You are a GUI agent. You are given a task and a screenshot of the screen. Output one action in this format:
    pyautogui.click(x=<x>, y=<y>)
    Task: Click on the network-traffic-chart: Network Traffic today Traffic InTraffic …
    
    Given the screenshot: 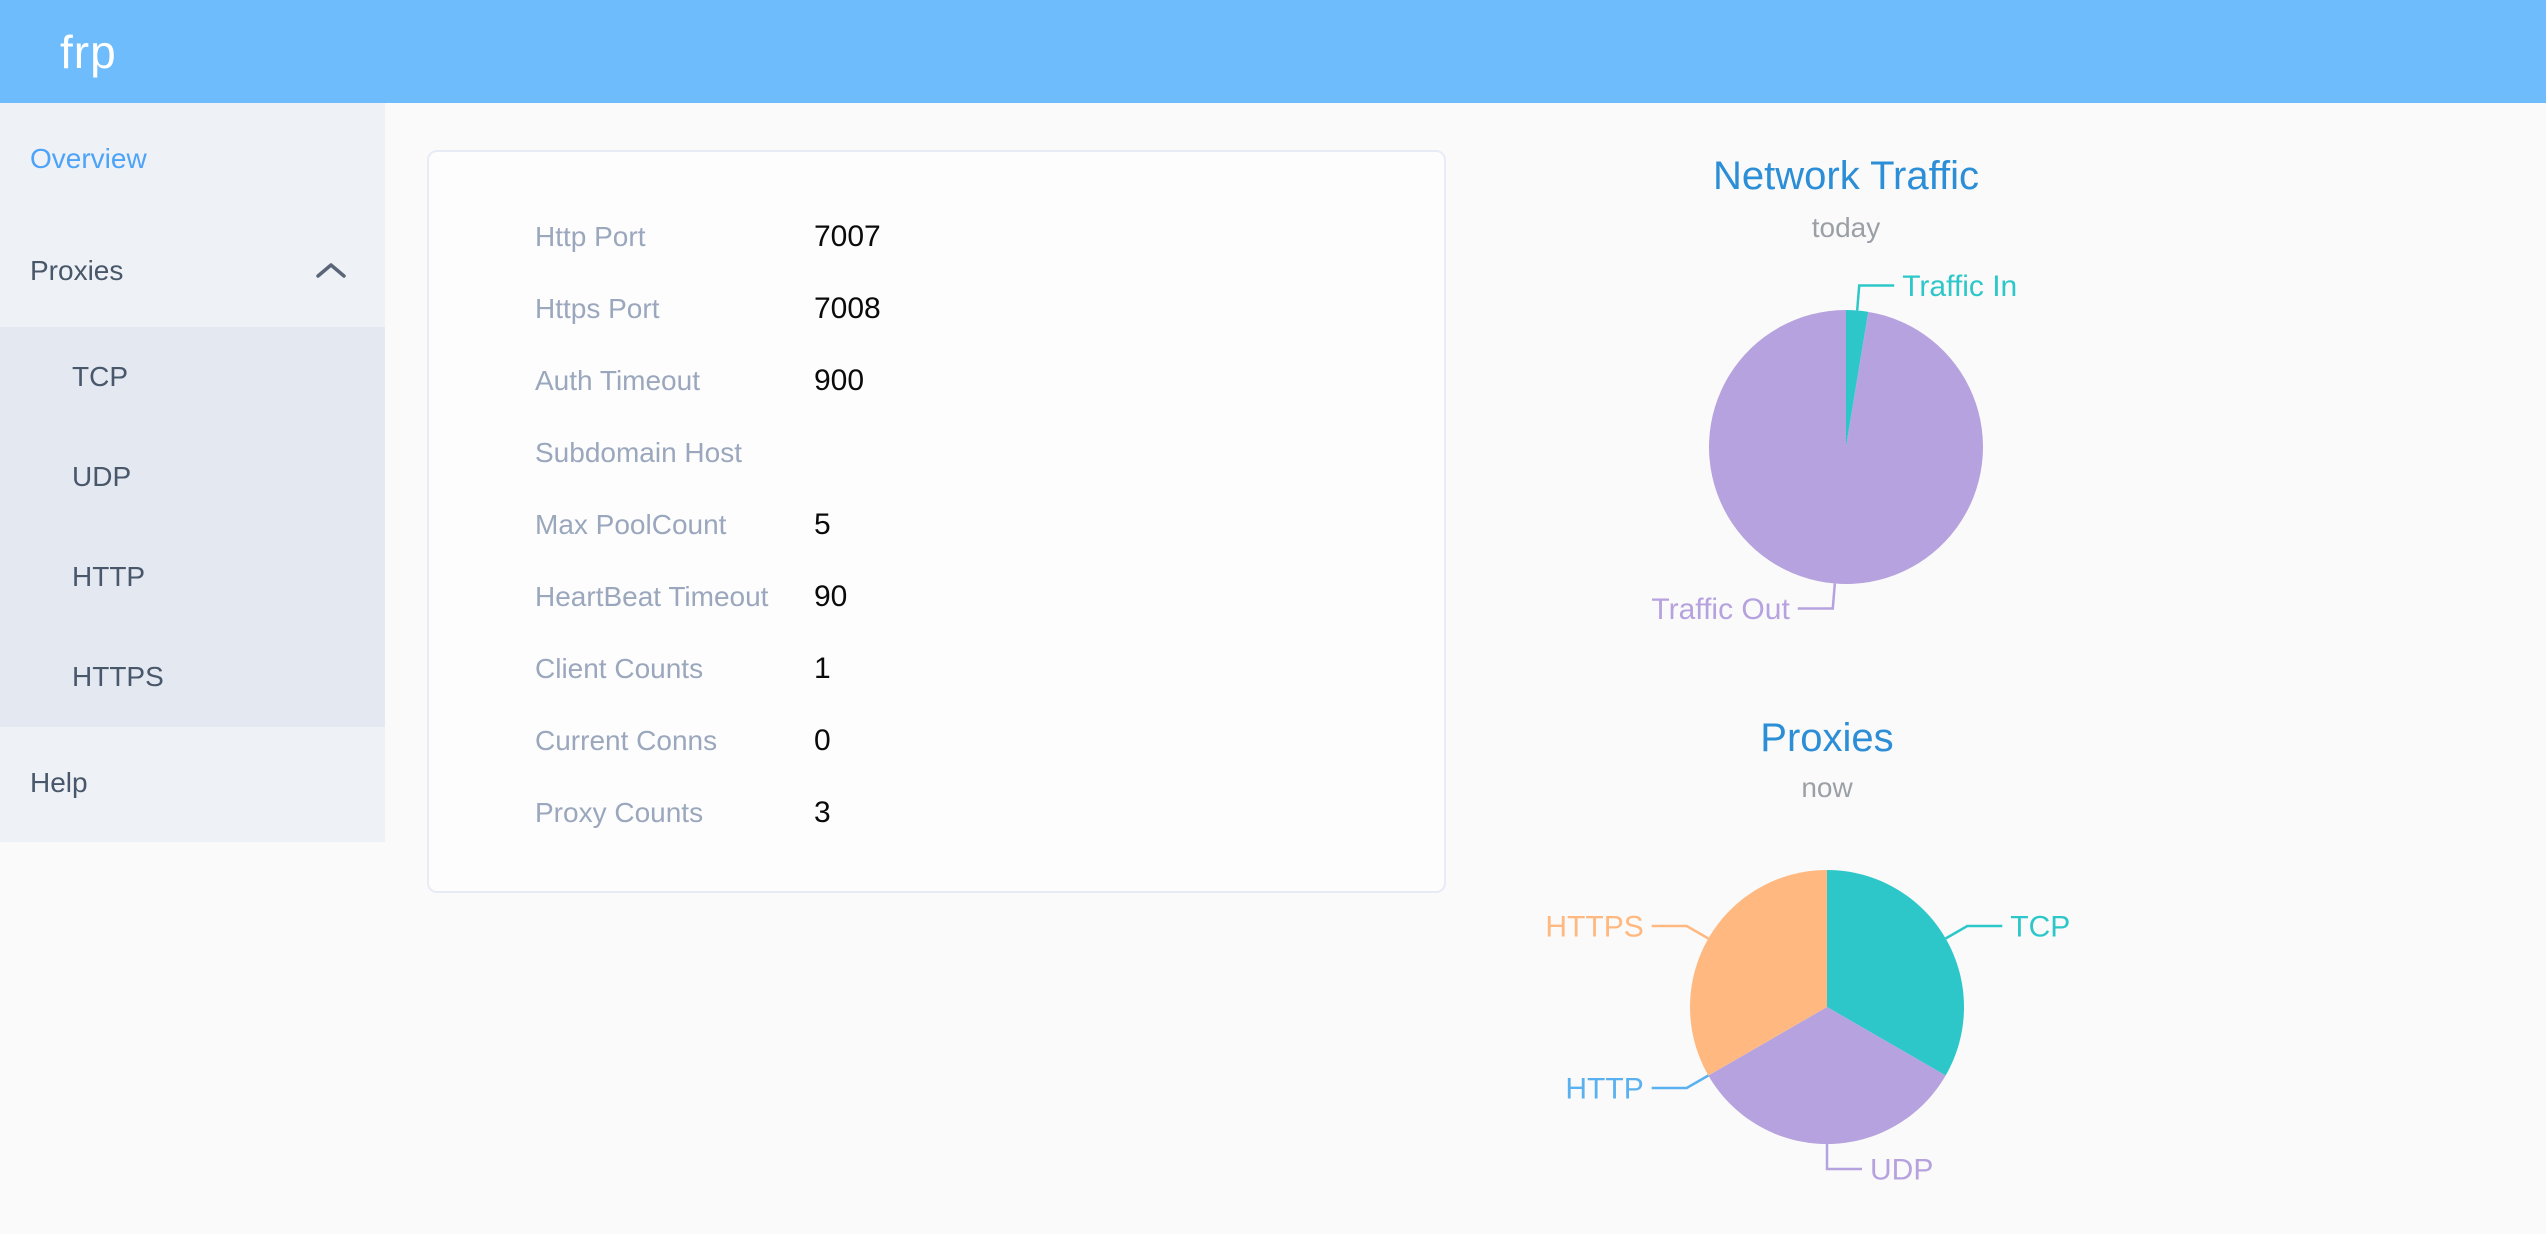 What is the action you would take?
    pyautogui.click(x=1834, y=390)
    